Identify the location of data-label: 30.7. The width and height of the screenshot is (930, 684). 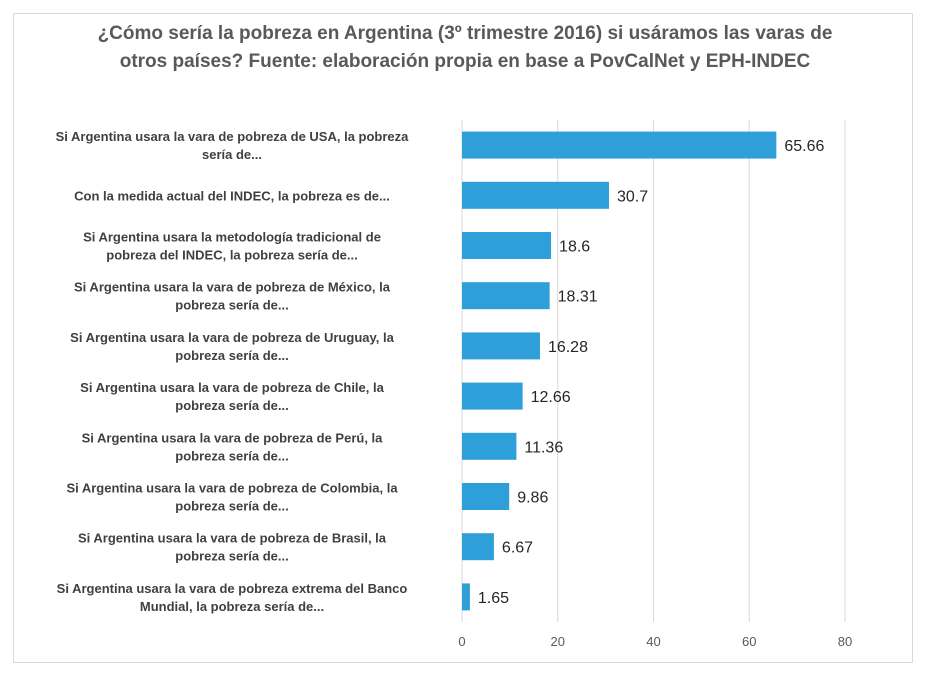
(632, 196).